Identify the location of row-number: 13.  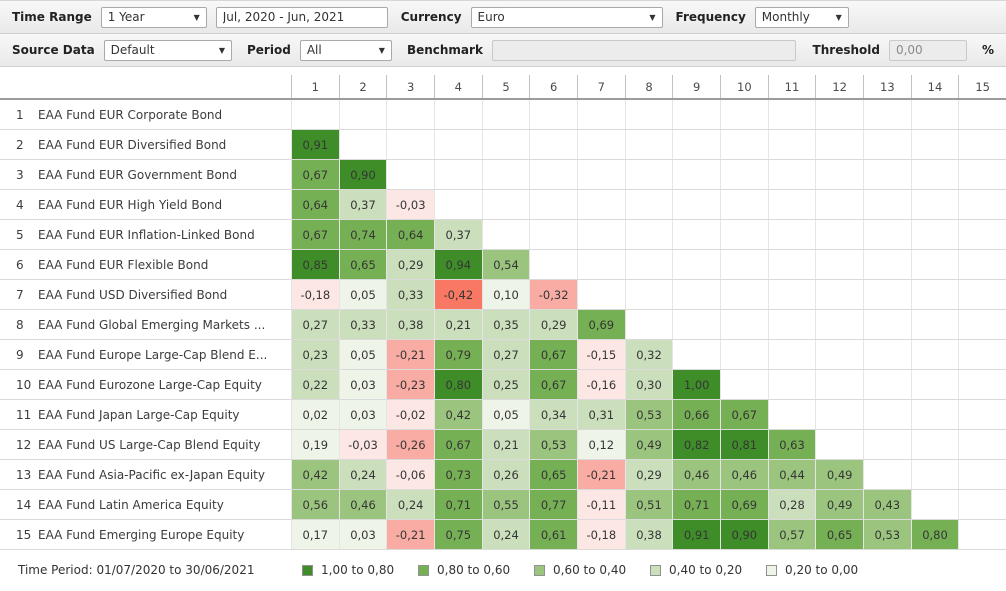
(24, 474).